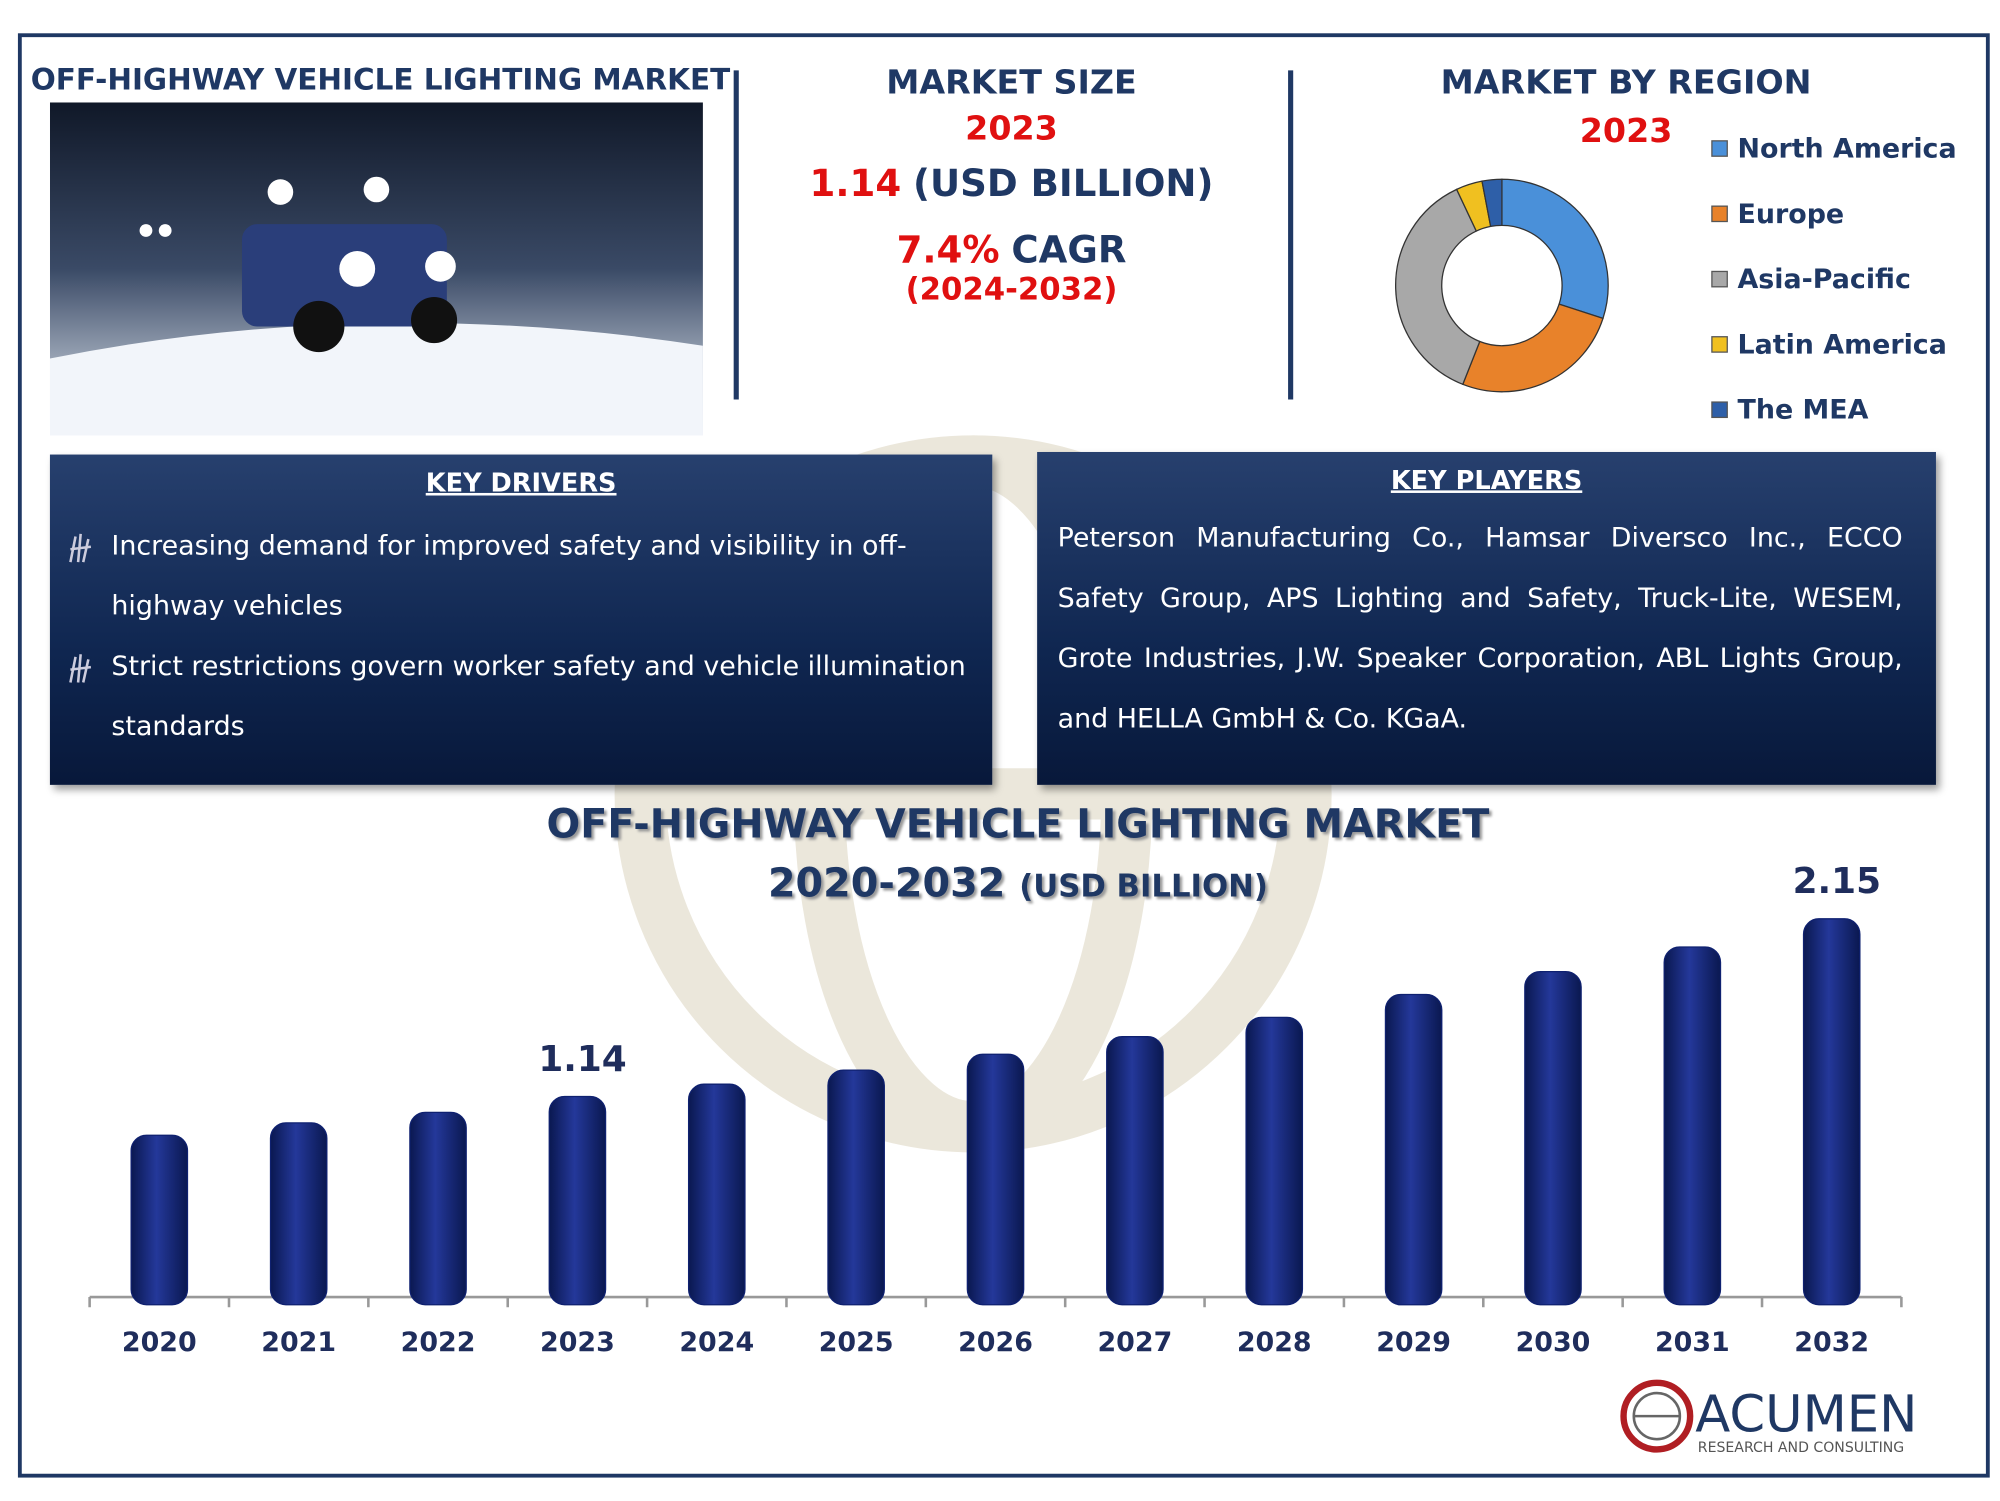 The width and height of the screenshot is (2000, 1501). I want to click on key-drivers-title: KEY DRIVERS, so click(521, 483).